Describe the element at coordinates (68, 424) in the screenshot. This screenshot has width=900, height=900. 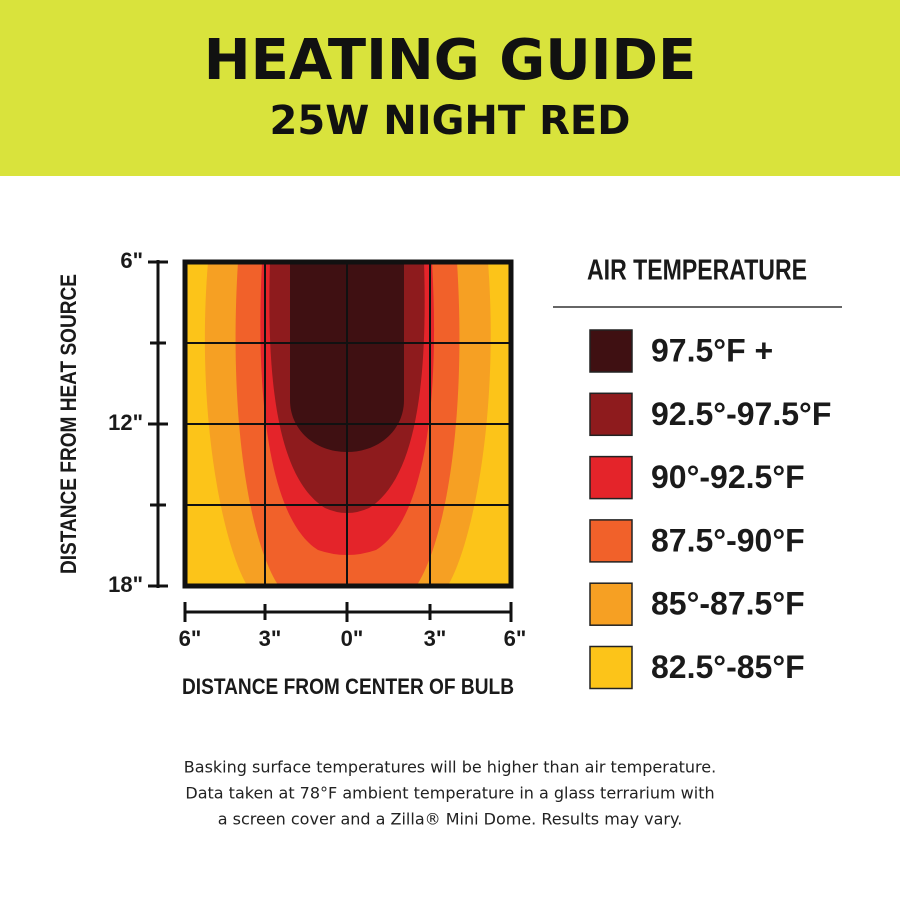
I see `y-axis-label: DISTANCE FROM HEAT SOURCE` at that location.